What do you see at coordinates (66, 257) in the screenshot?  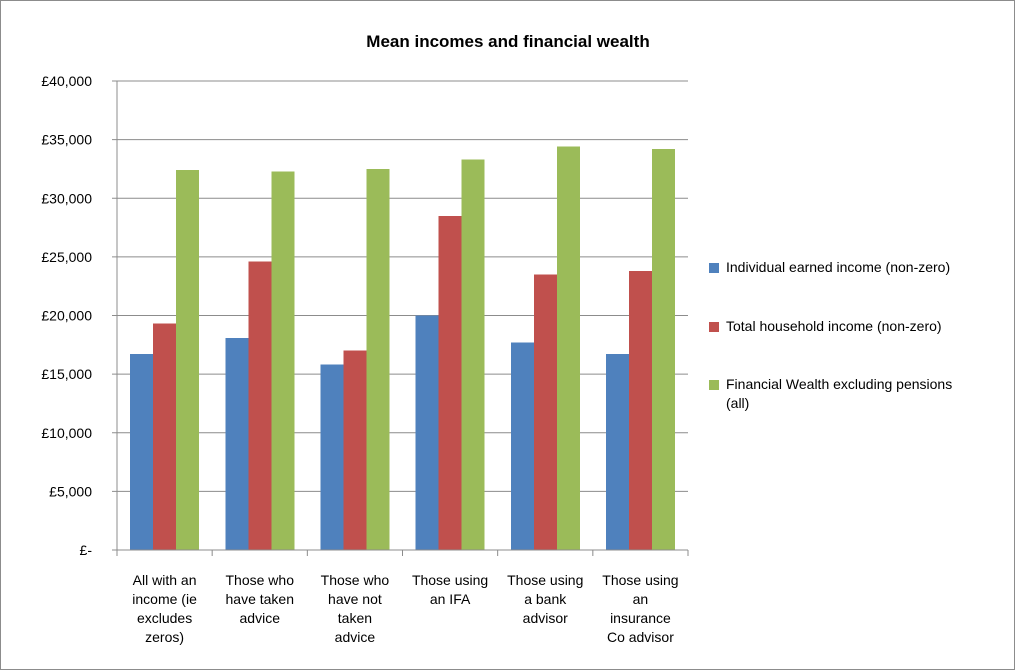 I see `y-tick-label: £25,000` at bounding box center [66, 257].